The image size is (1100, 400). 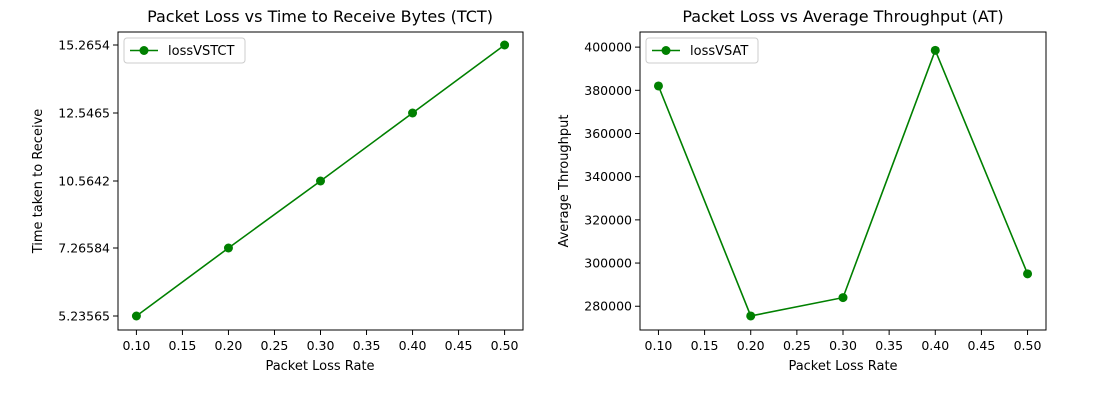 What do you see at coordinates (275, 345) in the screenshot?
I see `x-tick-label-left: 0.25` at bounding box center [275, 345].